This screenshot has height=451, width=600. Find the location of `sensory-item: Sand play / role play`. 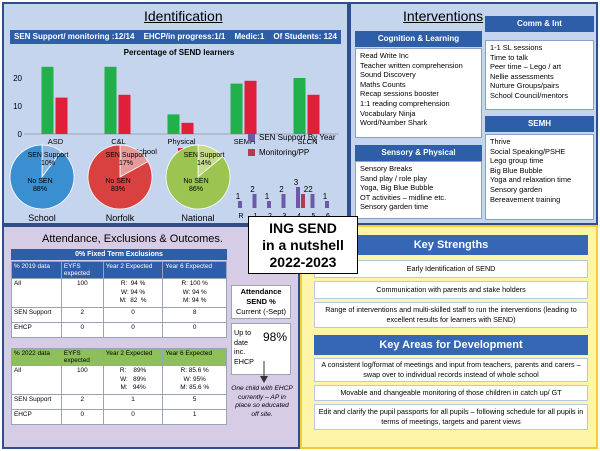

sensory-item: Sand play / role play is located at coordinates (393, 178).